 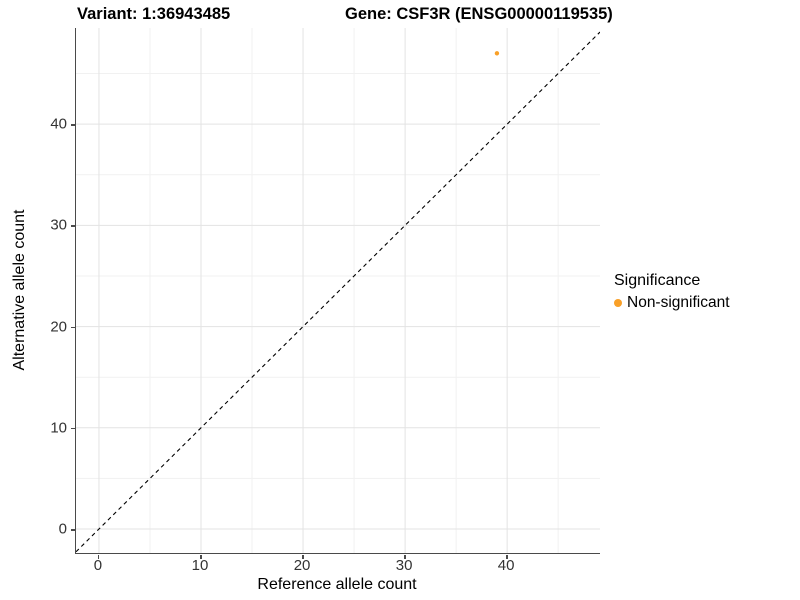 I want to click on x-tick-label: 0, so click(x=98, y=565).